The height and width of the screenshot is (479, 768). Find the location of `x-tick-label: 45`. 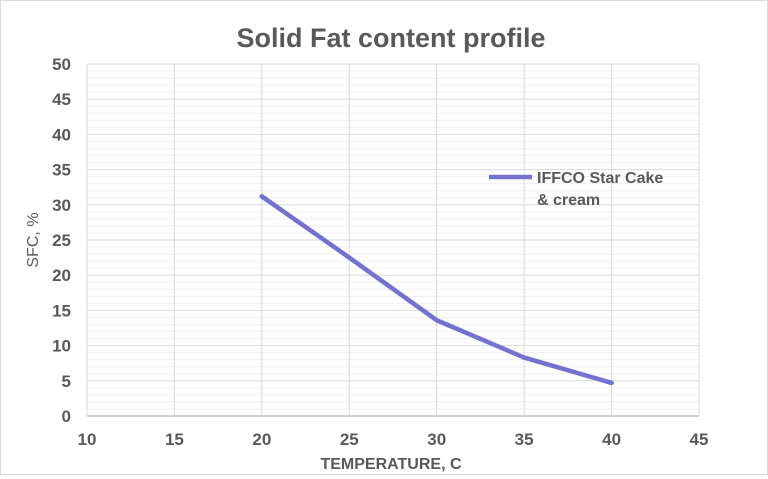

x-tick-label: 45 is located at coordinates (699, 439).